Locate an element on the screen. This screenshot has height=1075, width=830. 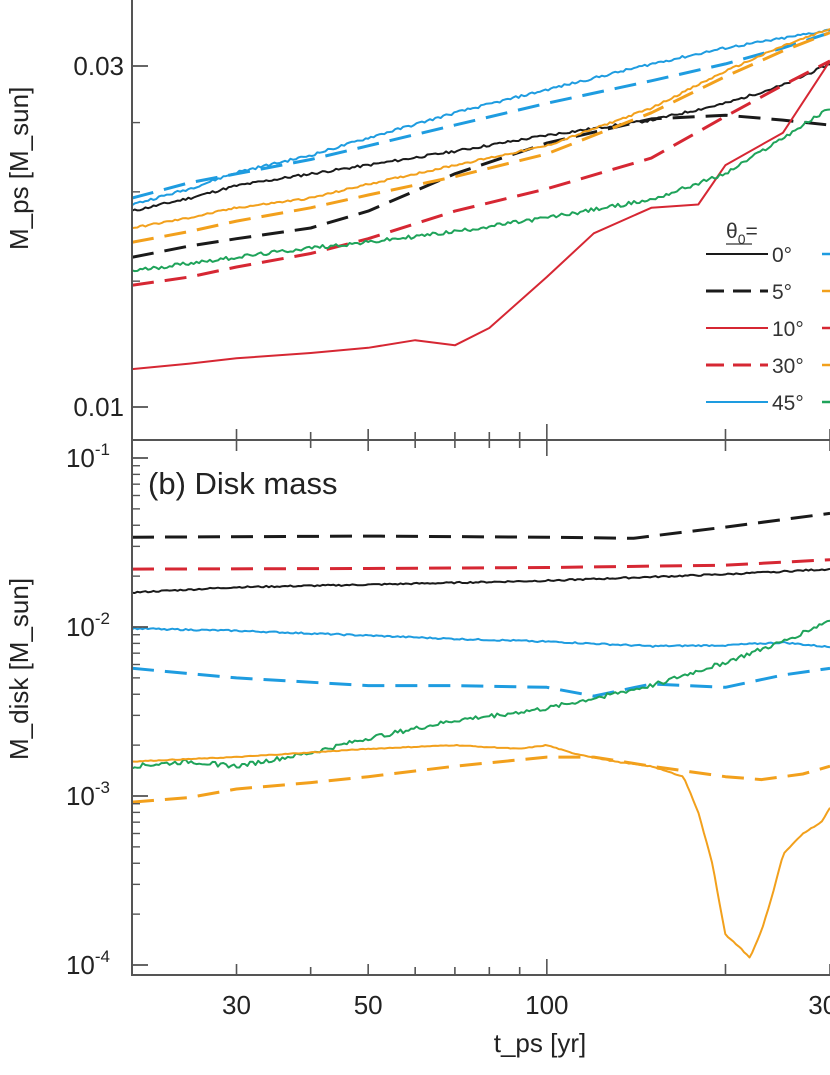
panel-a-y-ticks: 0.03 0.01 is located at coordinates (110, 236).